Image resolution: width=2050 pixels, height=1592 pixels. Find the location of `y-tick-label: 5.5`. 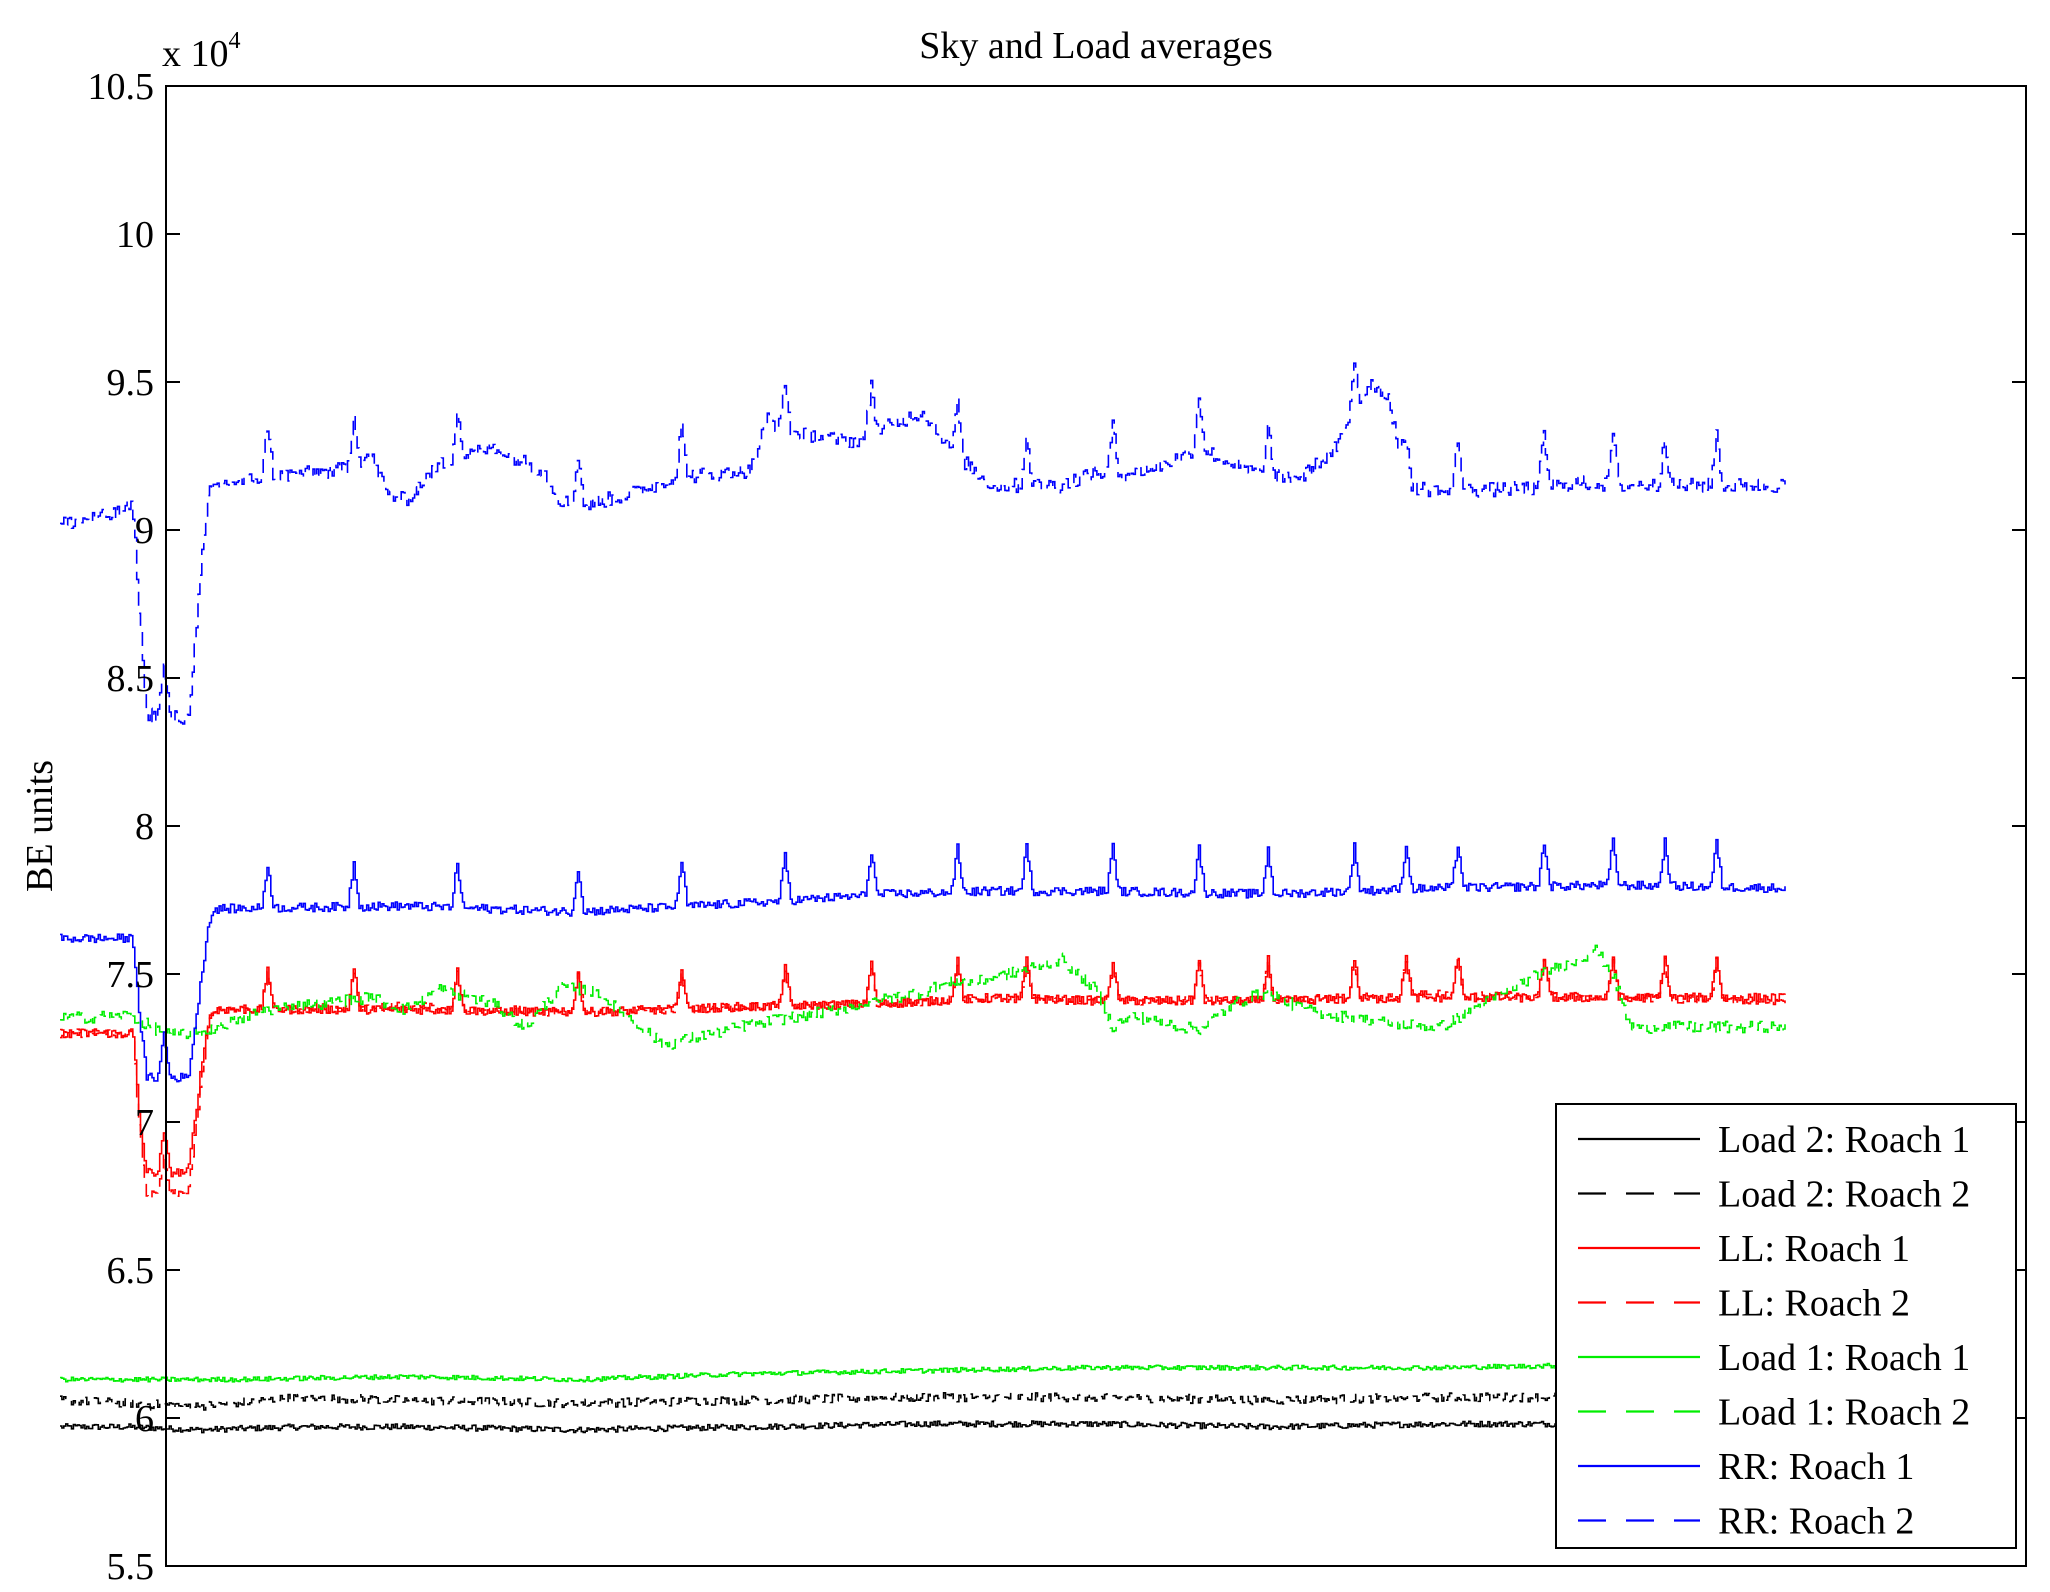

y-tick-label: 5.5 is located at coordinates (131, 1567).